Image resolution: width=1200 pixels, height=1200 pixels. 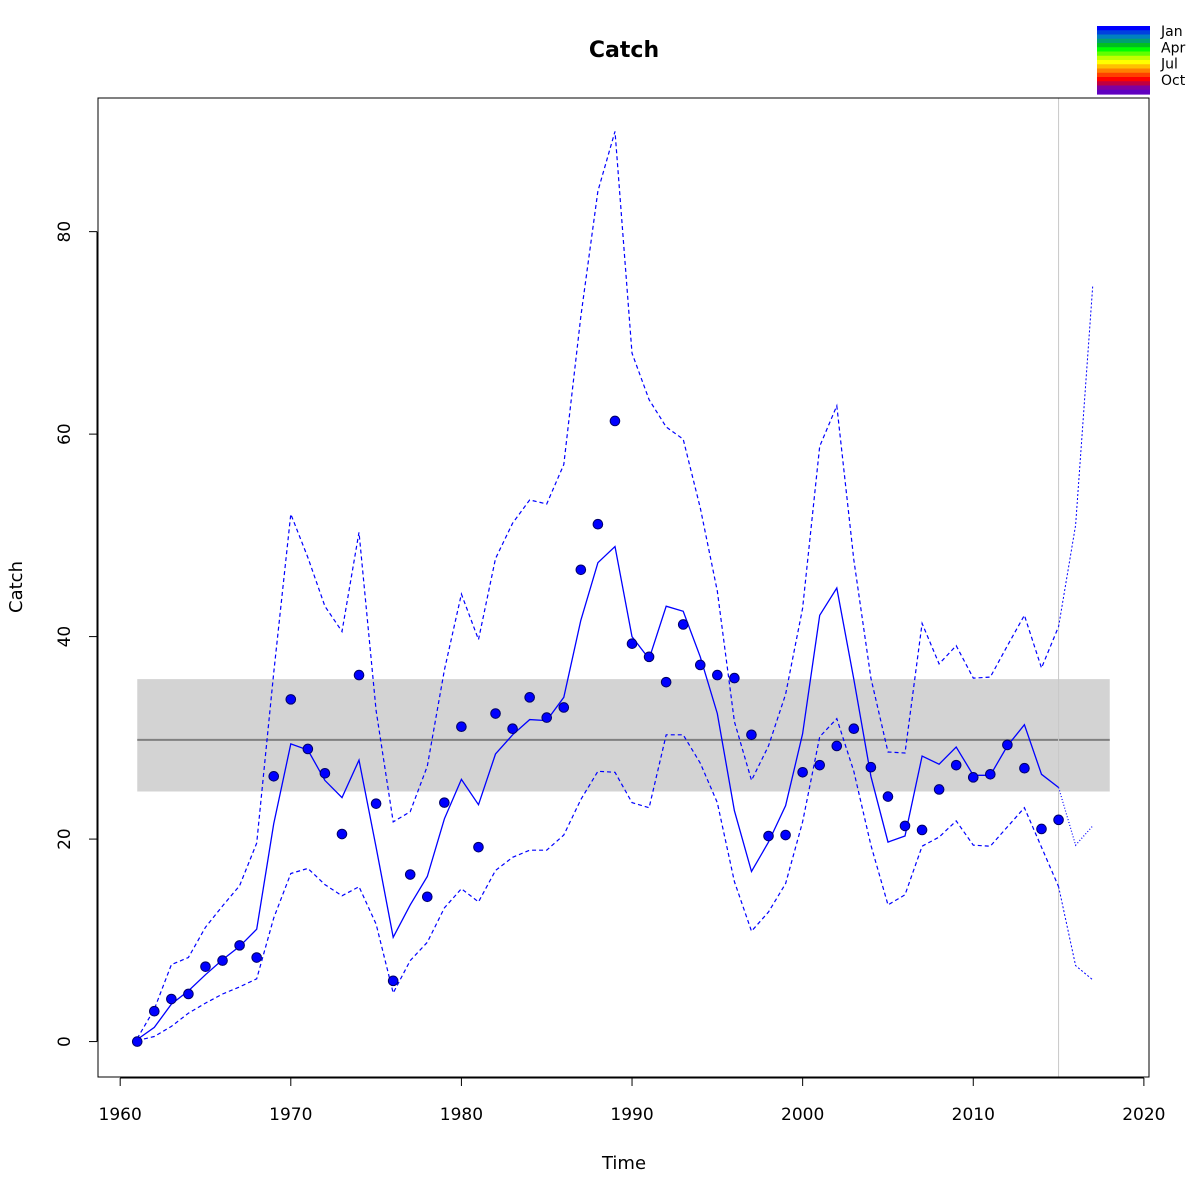 I want to click on legend-label-oct: Oct, so click(x=1173, y=81).